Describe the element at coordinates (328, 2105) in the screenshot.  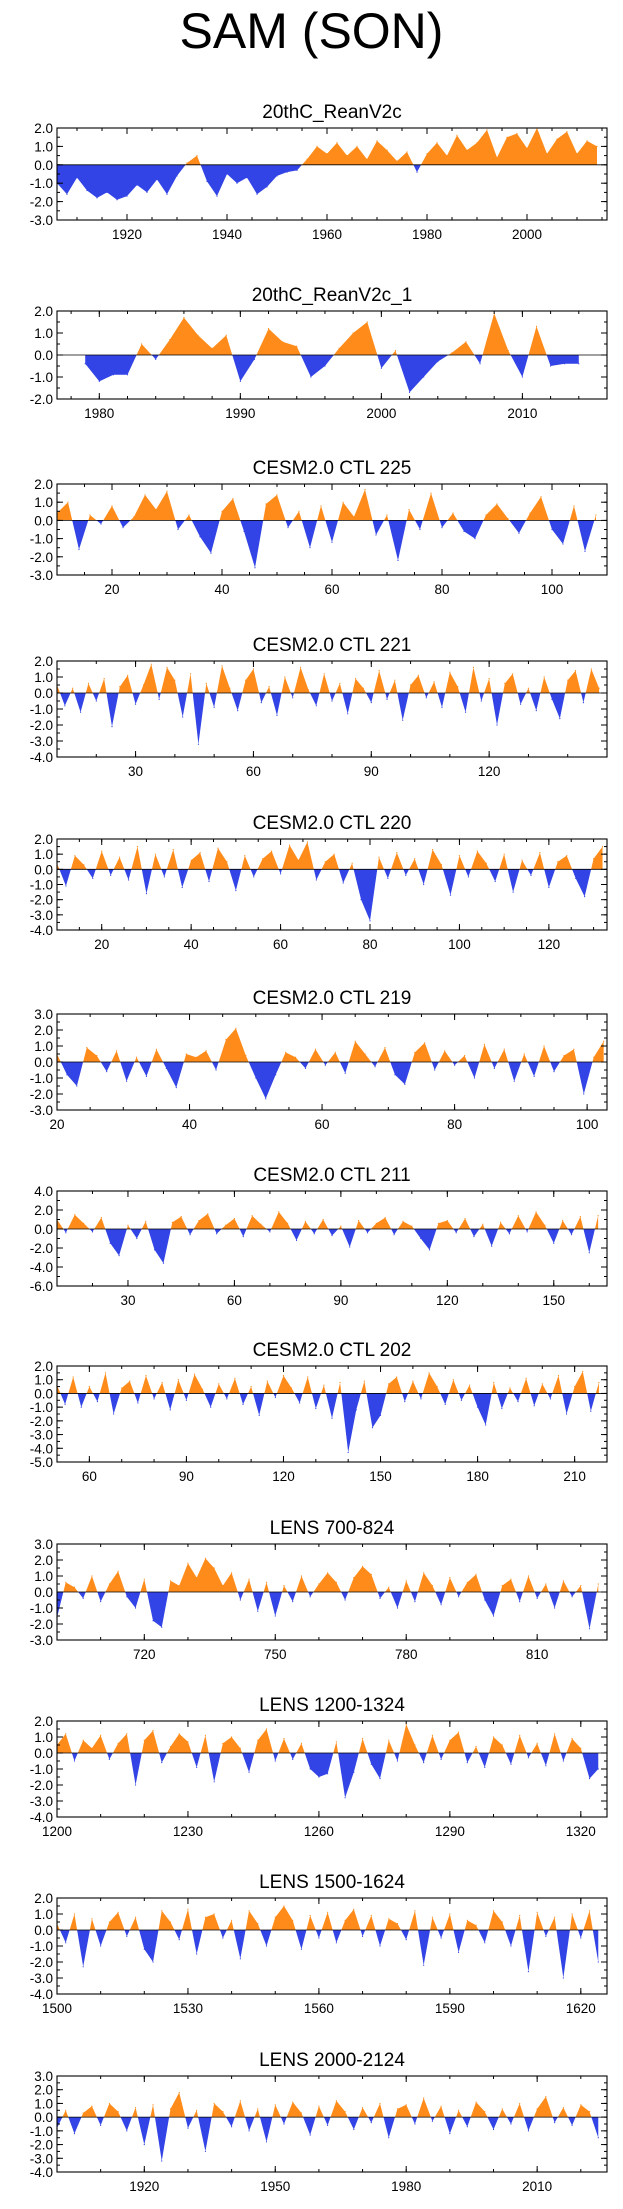
I see `positive-area` at that location.